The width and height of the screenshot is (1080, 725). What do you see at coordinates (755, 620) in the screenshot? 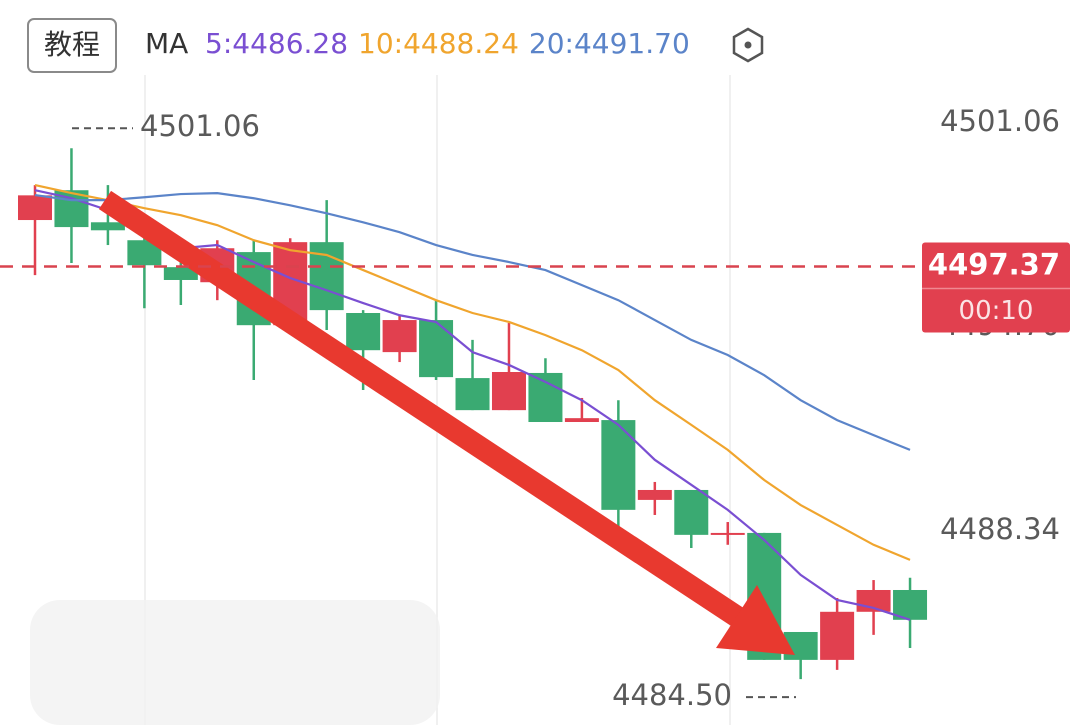
I see `arrow-head` at bounding box center [755, 620].